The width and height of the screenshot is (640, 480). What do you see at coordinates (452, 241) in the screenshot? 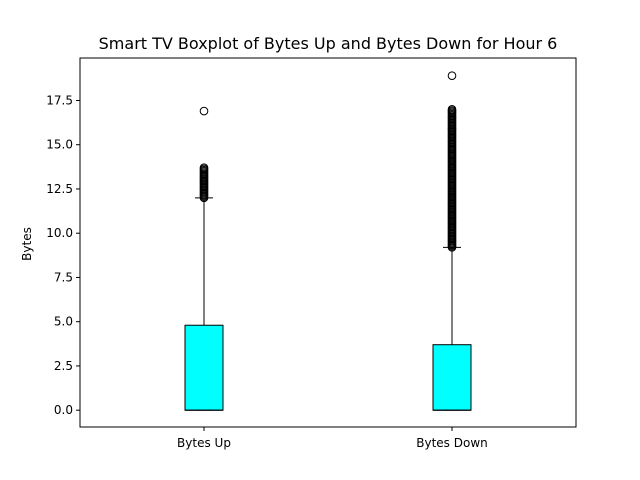
I see `box-bytes-down` at bounding box center [452, 241].